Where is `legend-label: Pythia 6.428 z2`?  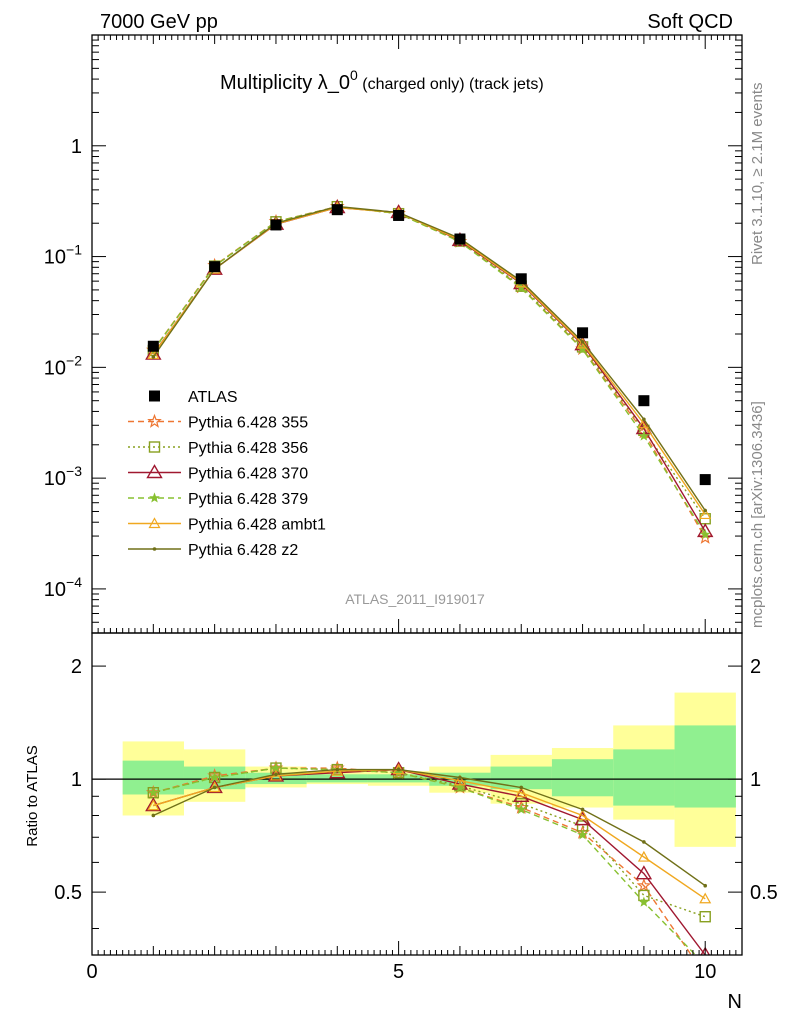 legend-label: Pythia 6.428 z2 is located at coordinates (243, 550).